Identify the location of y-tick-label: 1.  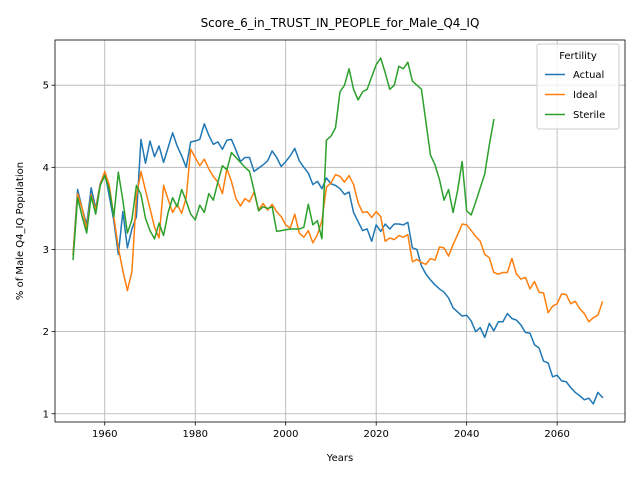
(46, 414).